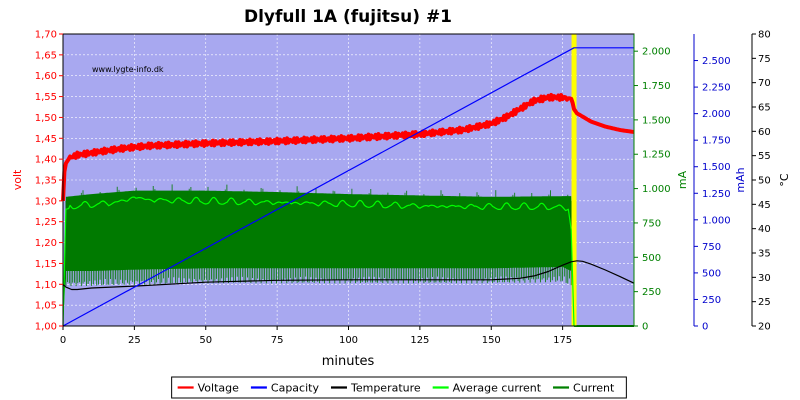 The height and width of the screenshot is (400, 800). I want to click on watermark: www.lygte-info.dk, so click(128, 69).